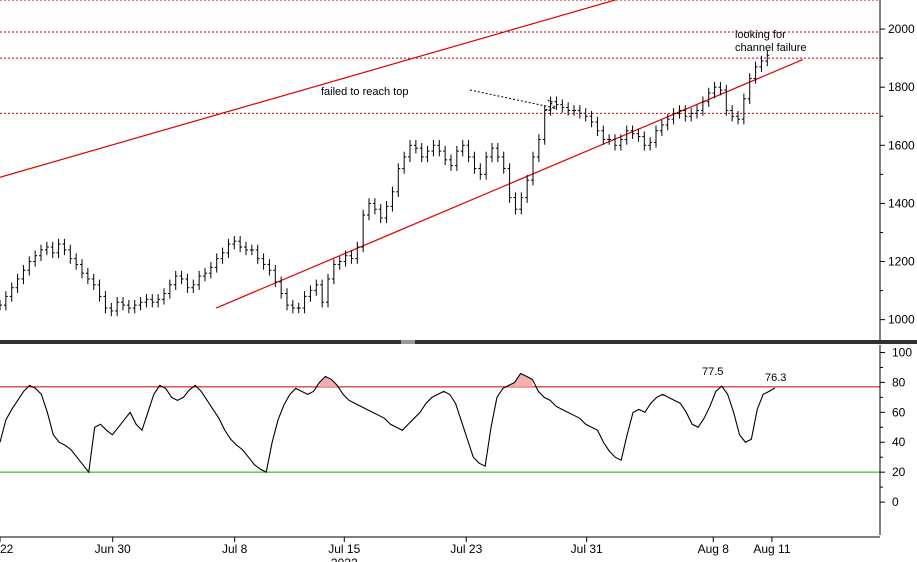 The height and width of the screenshot is (562, 917). What do you see at coordinates (901, 203) in the screenshot?
I see `price-tick-label: 1400` at bounding box center [901, 203].